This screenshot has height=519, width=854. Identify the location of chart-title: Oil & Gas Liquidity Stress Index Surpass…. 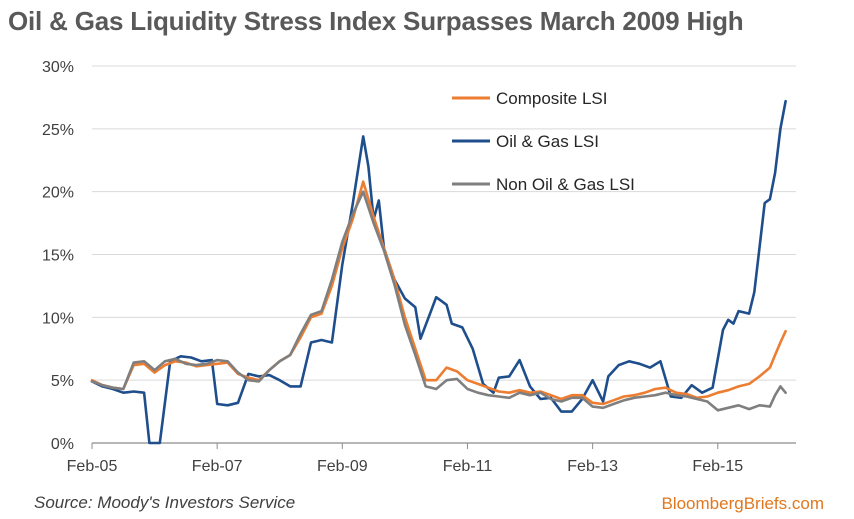
(376, 21).